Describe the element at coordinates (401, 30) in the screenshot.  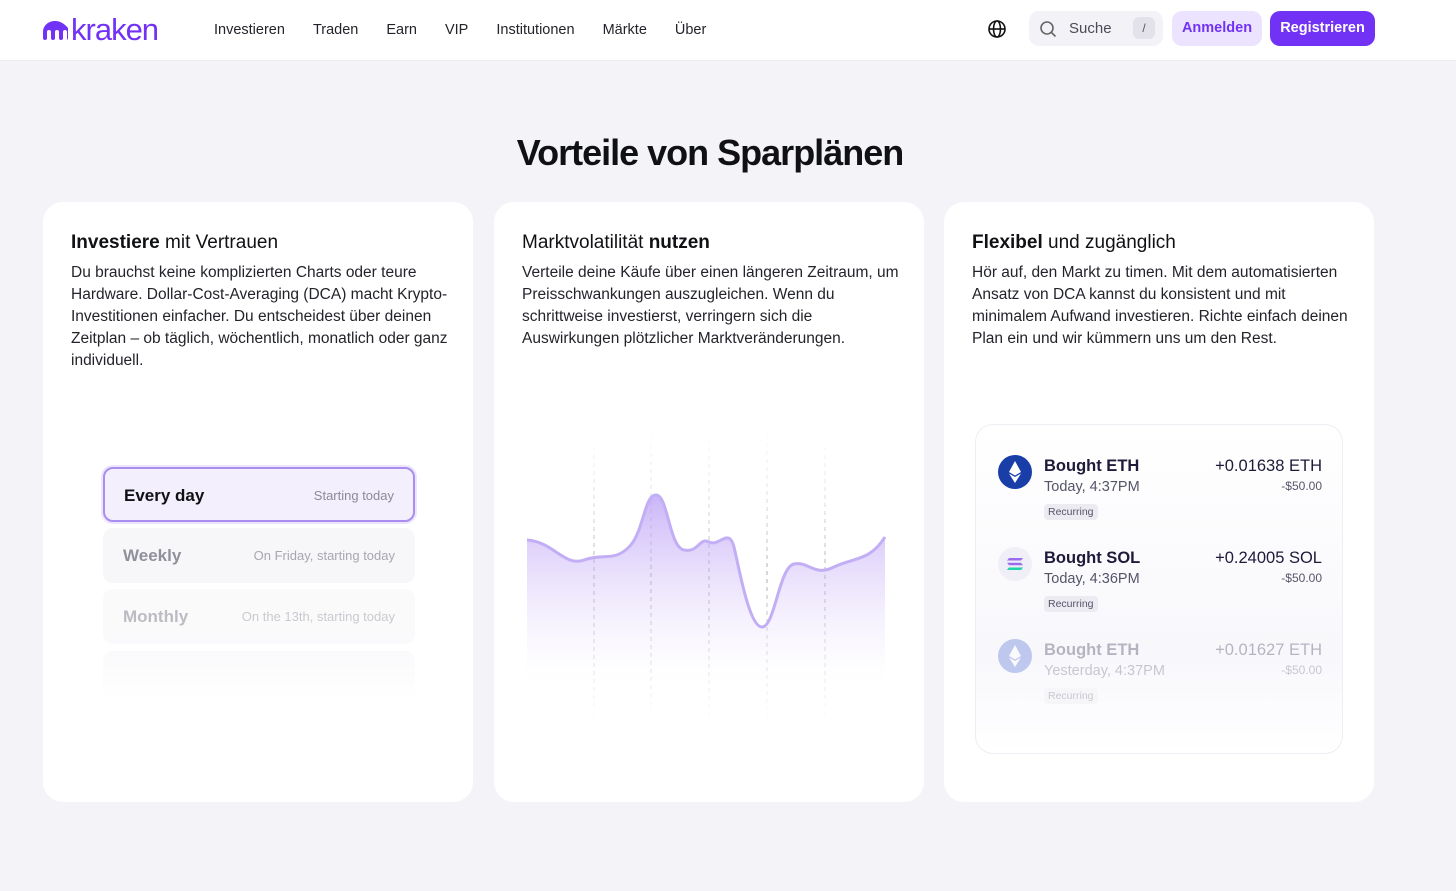
I see `nav-link: Earn` at that location.